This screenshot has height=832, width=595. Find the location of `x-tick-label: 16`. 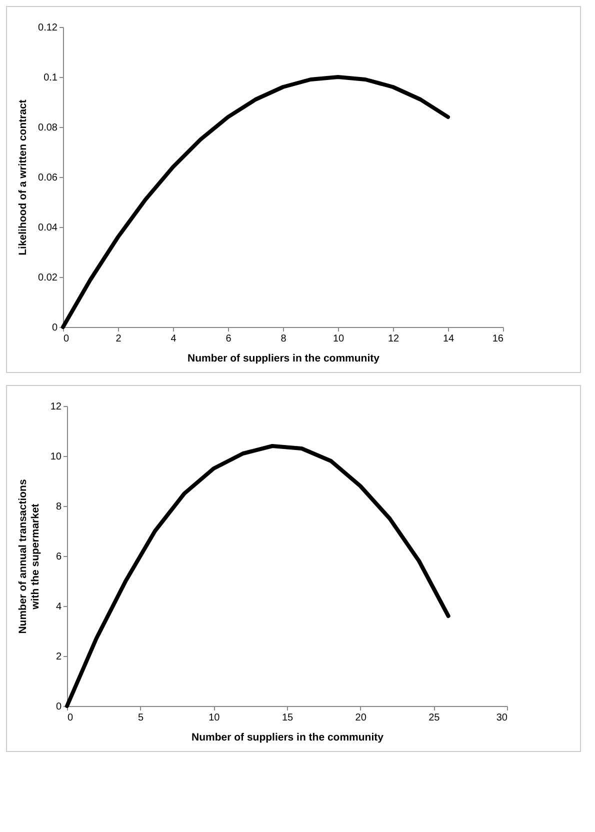

x-tick-label: 16 is located at coordinates (498, 339).